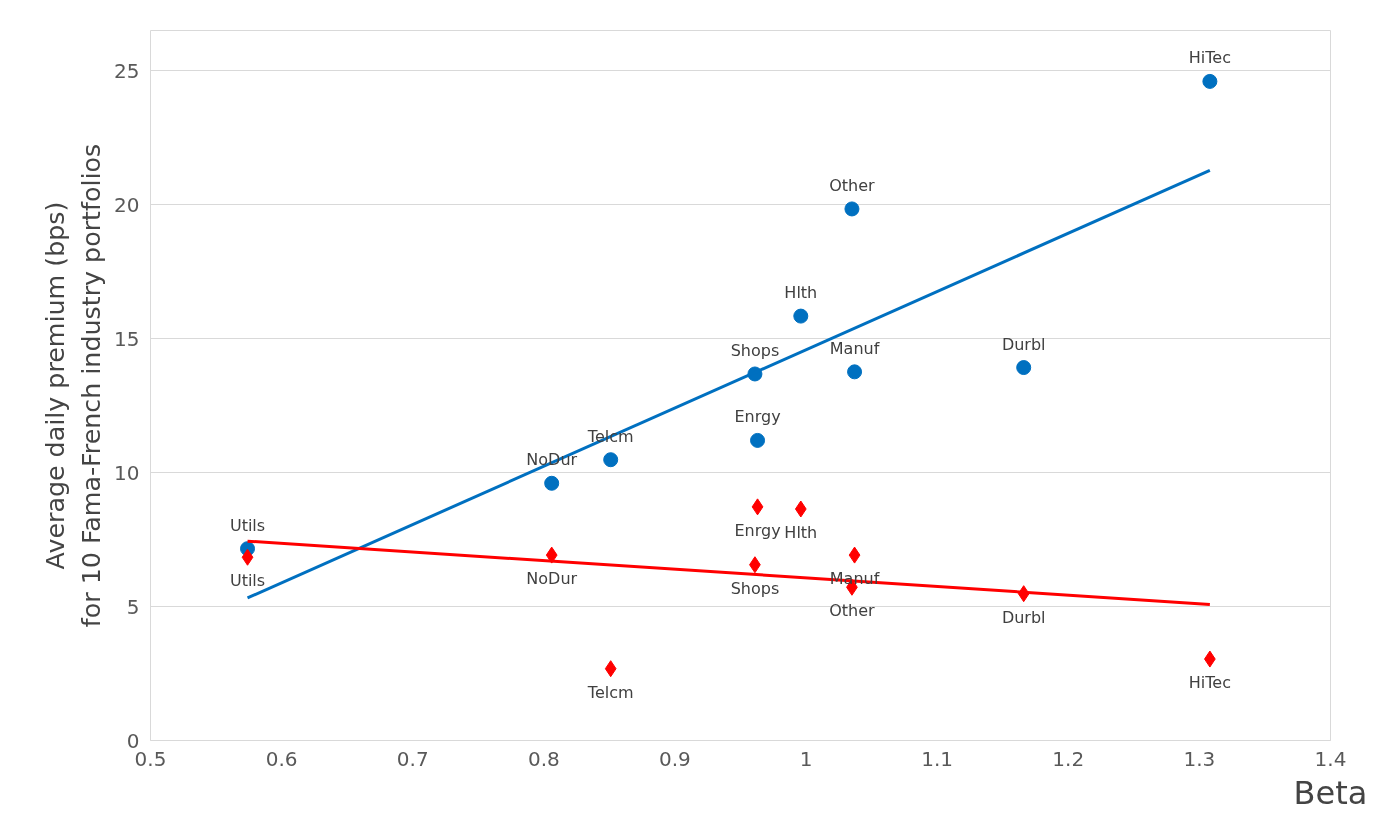  Describe the element at coordinates (610, 692) in the screenshot. I see `annotation: Telcm` at that location.